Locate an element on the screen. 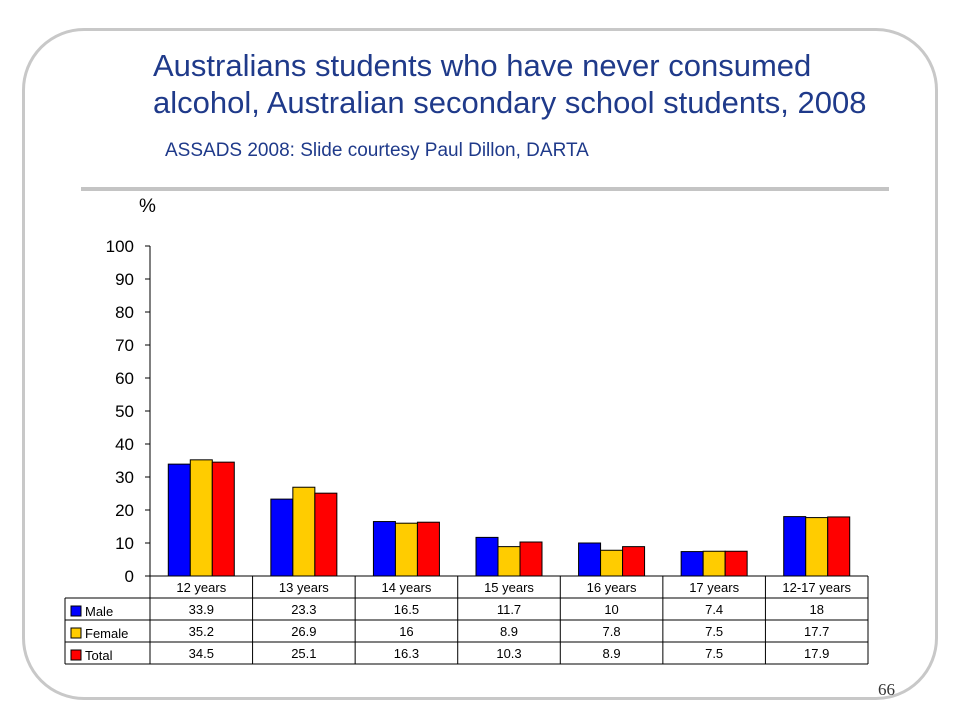 The image size is (960, 720). data-label: 10 is located at coordinates (611, 609).